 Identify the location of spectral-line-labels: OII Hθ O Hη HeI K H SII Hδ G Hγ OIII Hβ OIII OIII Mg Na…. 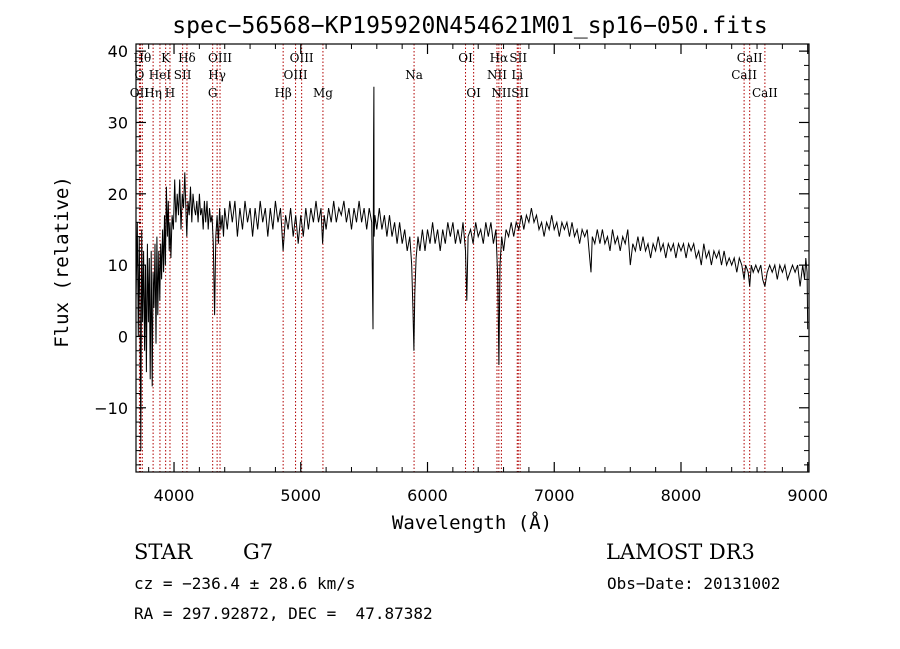
(454, 75).